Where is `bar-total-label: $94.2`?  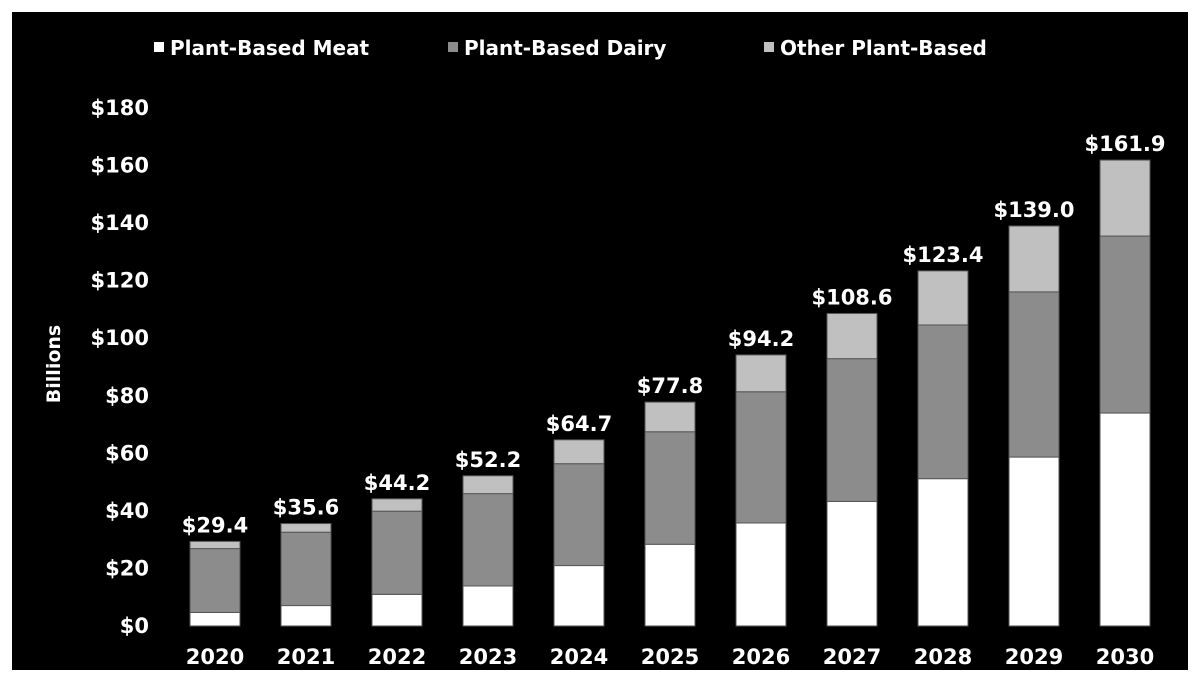
bar-total-label: $94.2 is located at coordinates (761, 339).